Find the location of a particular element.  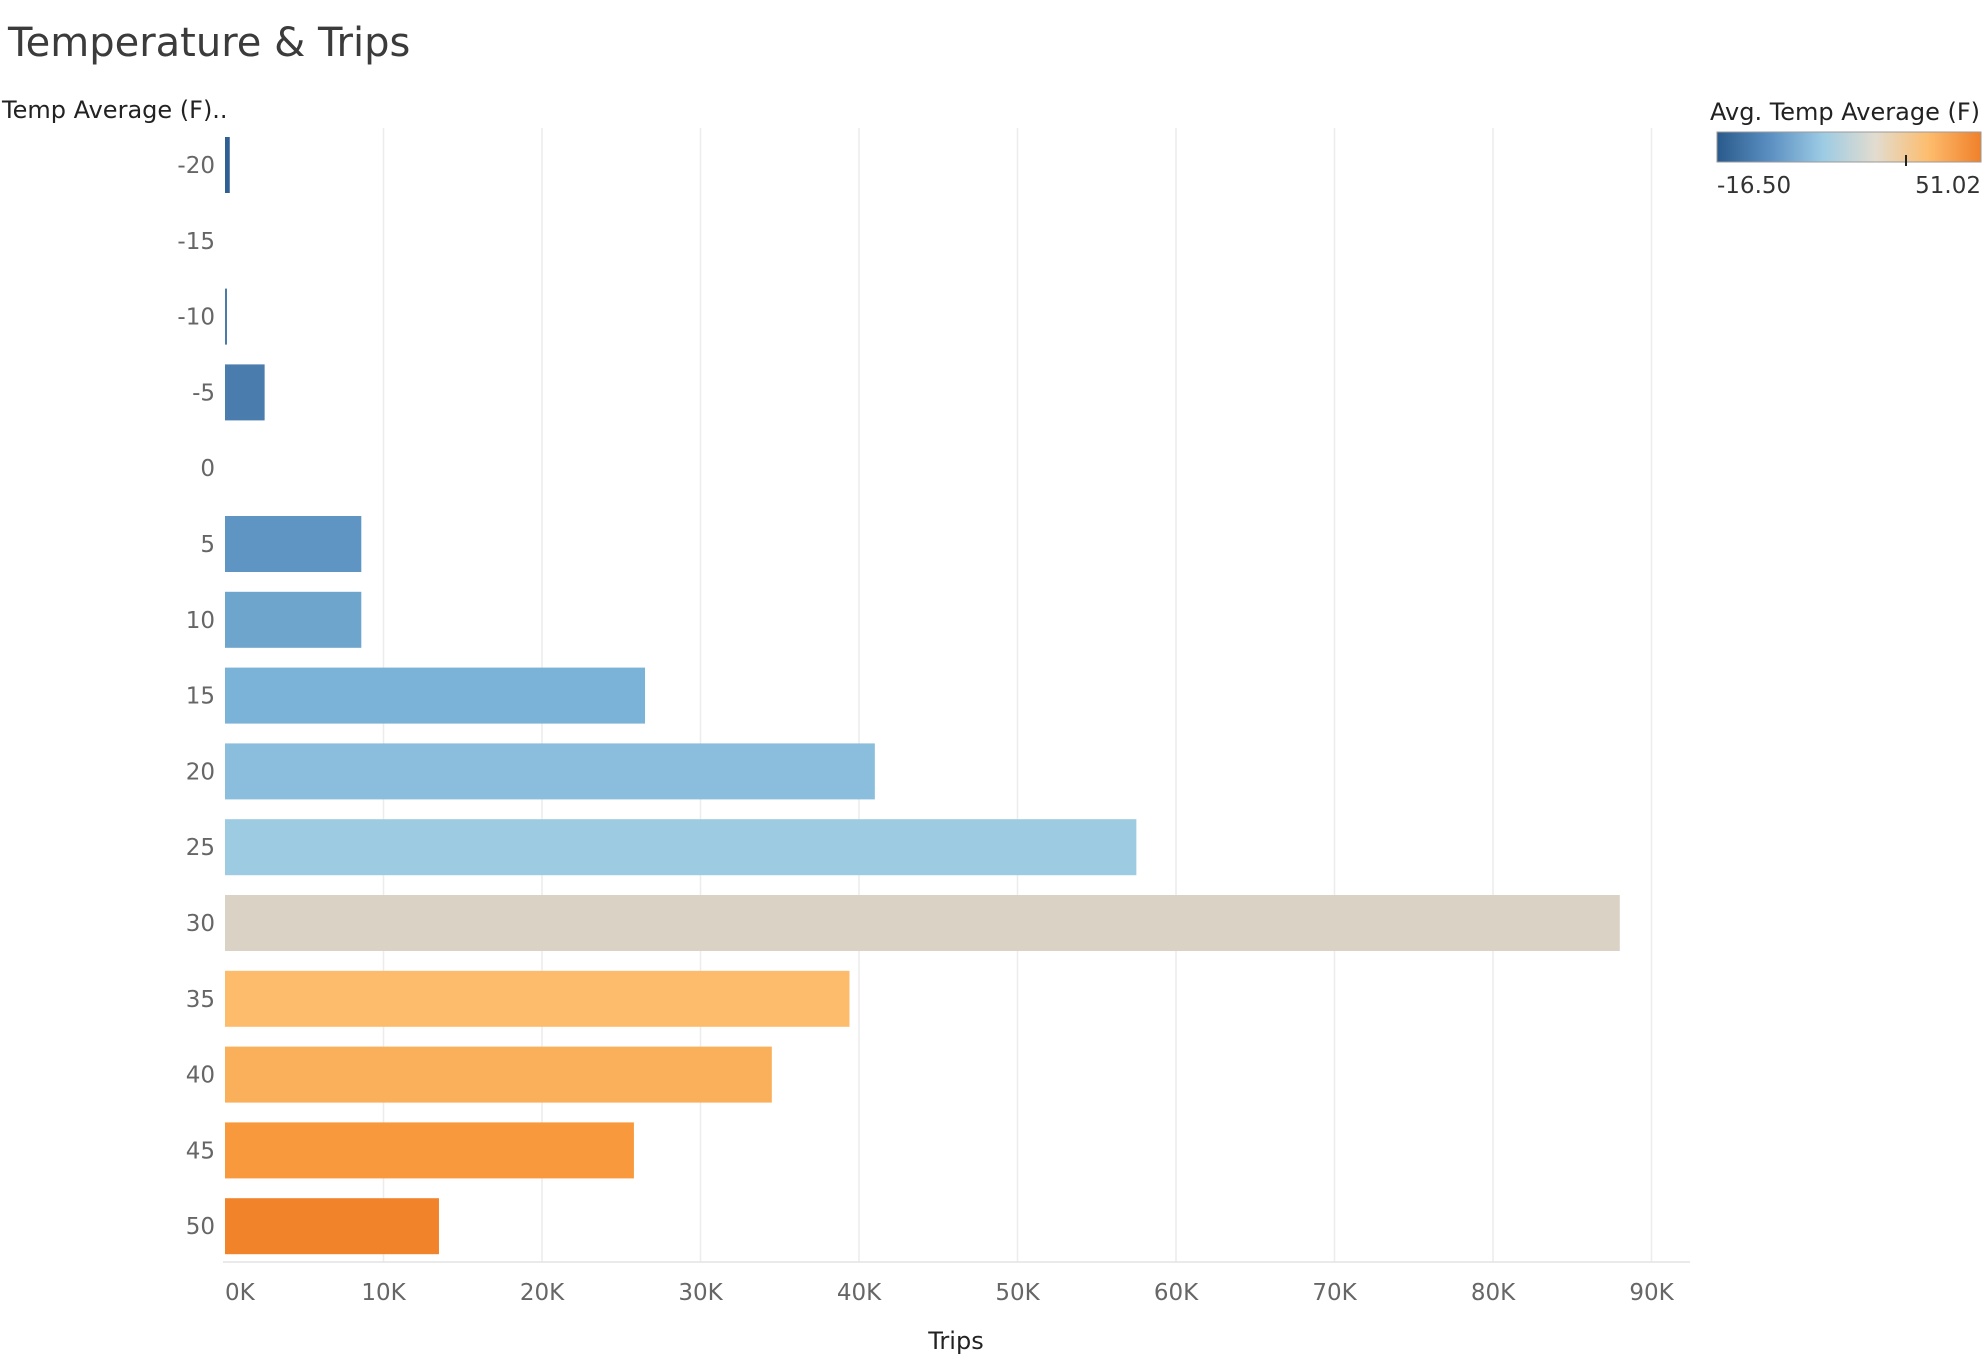

y-axis-tick-labels: -20 -15 -10 -5 0 5 10 15 20 25 30 35 40 45 50 is located at coordinates (196, 696).